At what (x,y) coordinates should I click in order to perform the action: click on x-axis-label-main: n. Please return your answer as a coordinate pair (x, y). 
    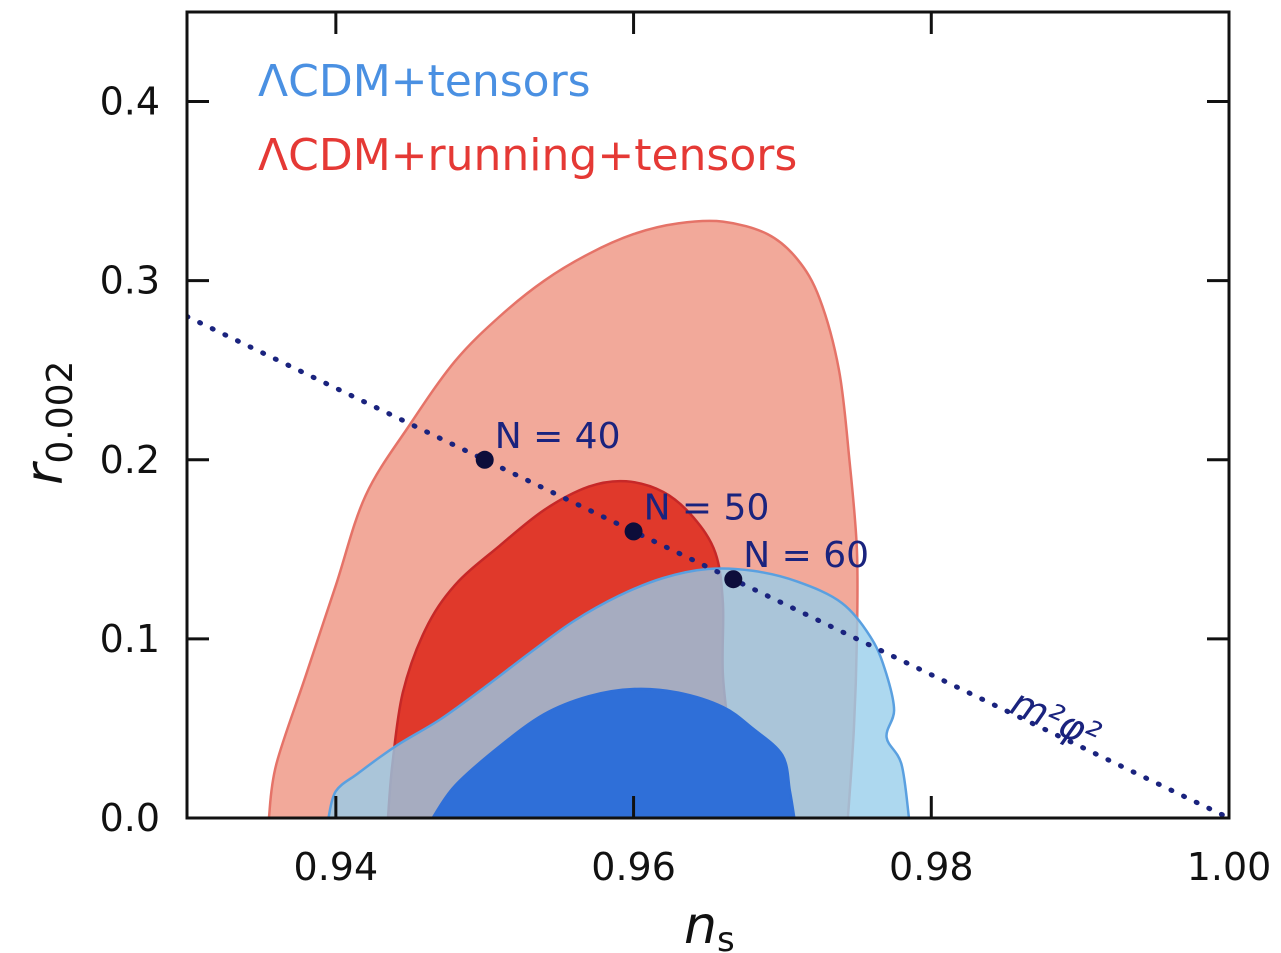
    Looking at the image, I should click on (700, 924).